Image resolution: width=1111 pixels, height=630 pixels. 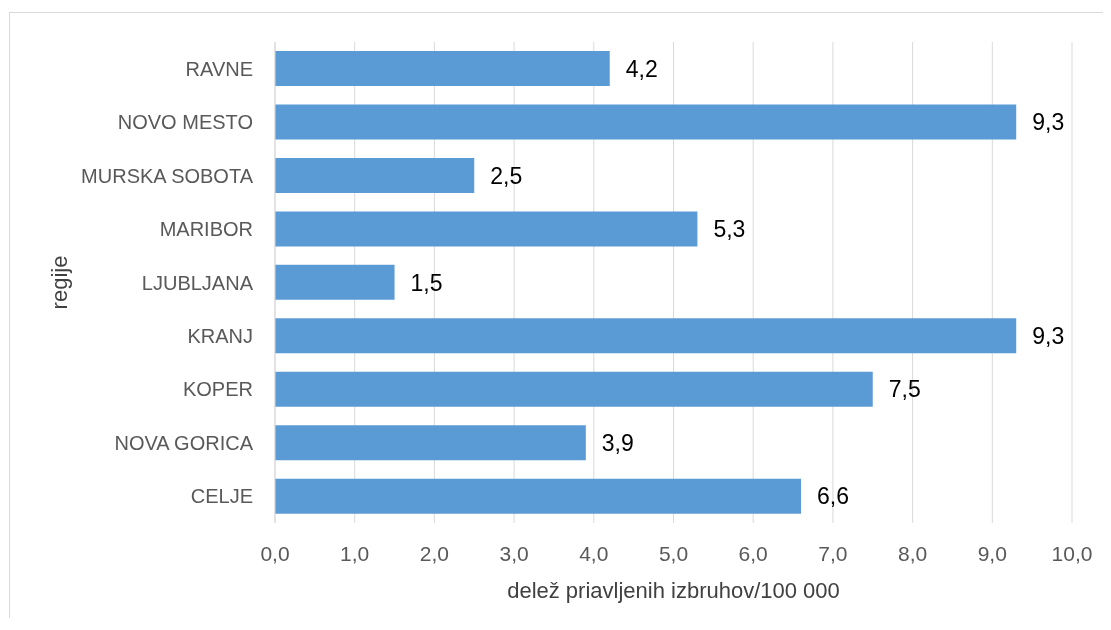 What do you see at coordinates (434, 553) in the screenshot?
I see `x-tick-label: 2,0` at bounding box center [434, 553].